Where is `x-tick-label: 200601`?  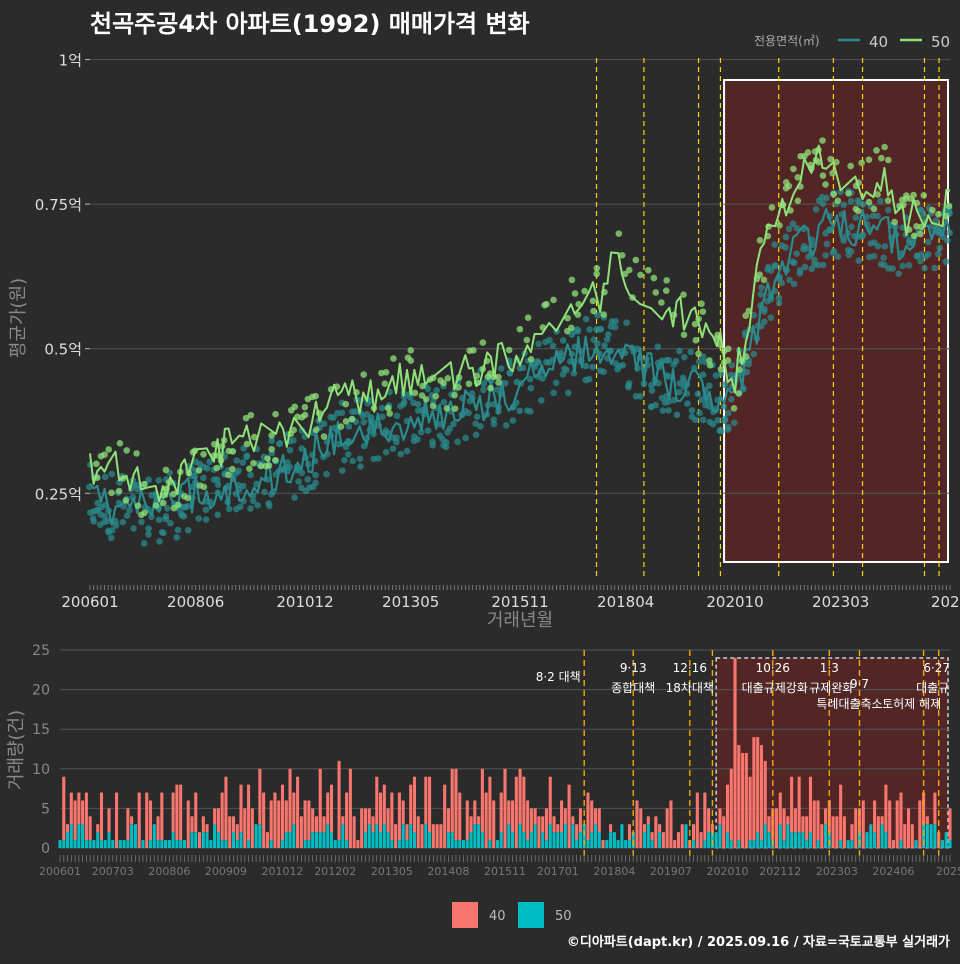
x-tick-label: 200601 is located at coordinates (89, 602).